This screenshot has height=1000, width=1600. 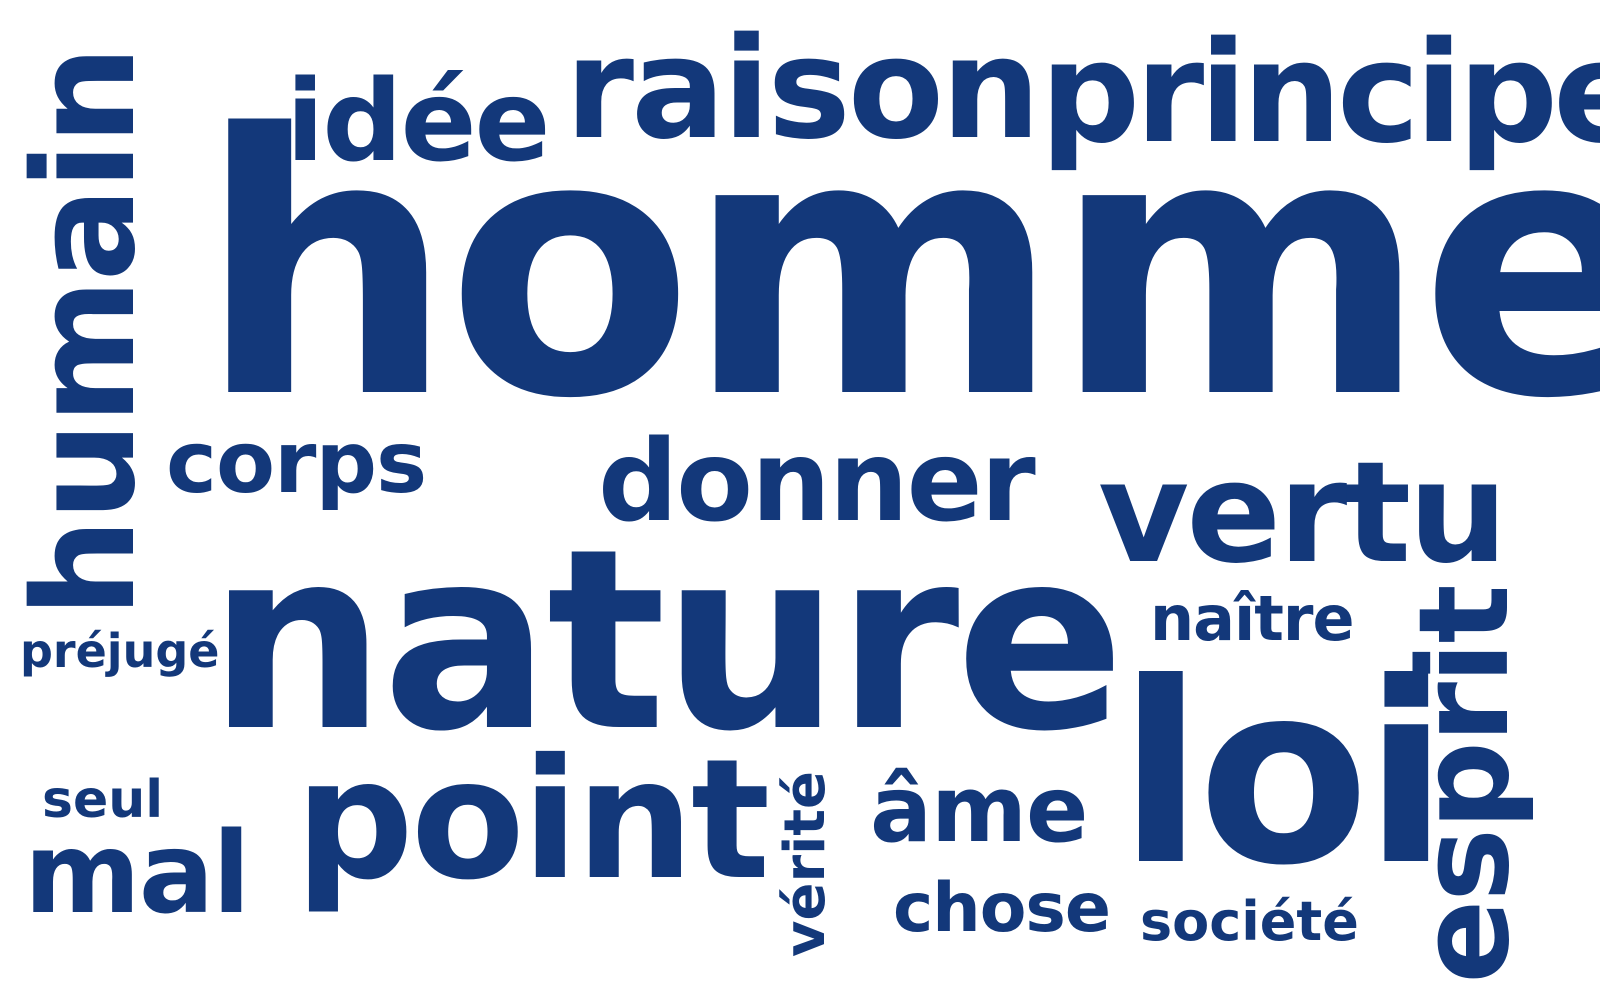 I want to click on word-principe: principe, so click(x=1320, y=93).